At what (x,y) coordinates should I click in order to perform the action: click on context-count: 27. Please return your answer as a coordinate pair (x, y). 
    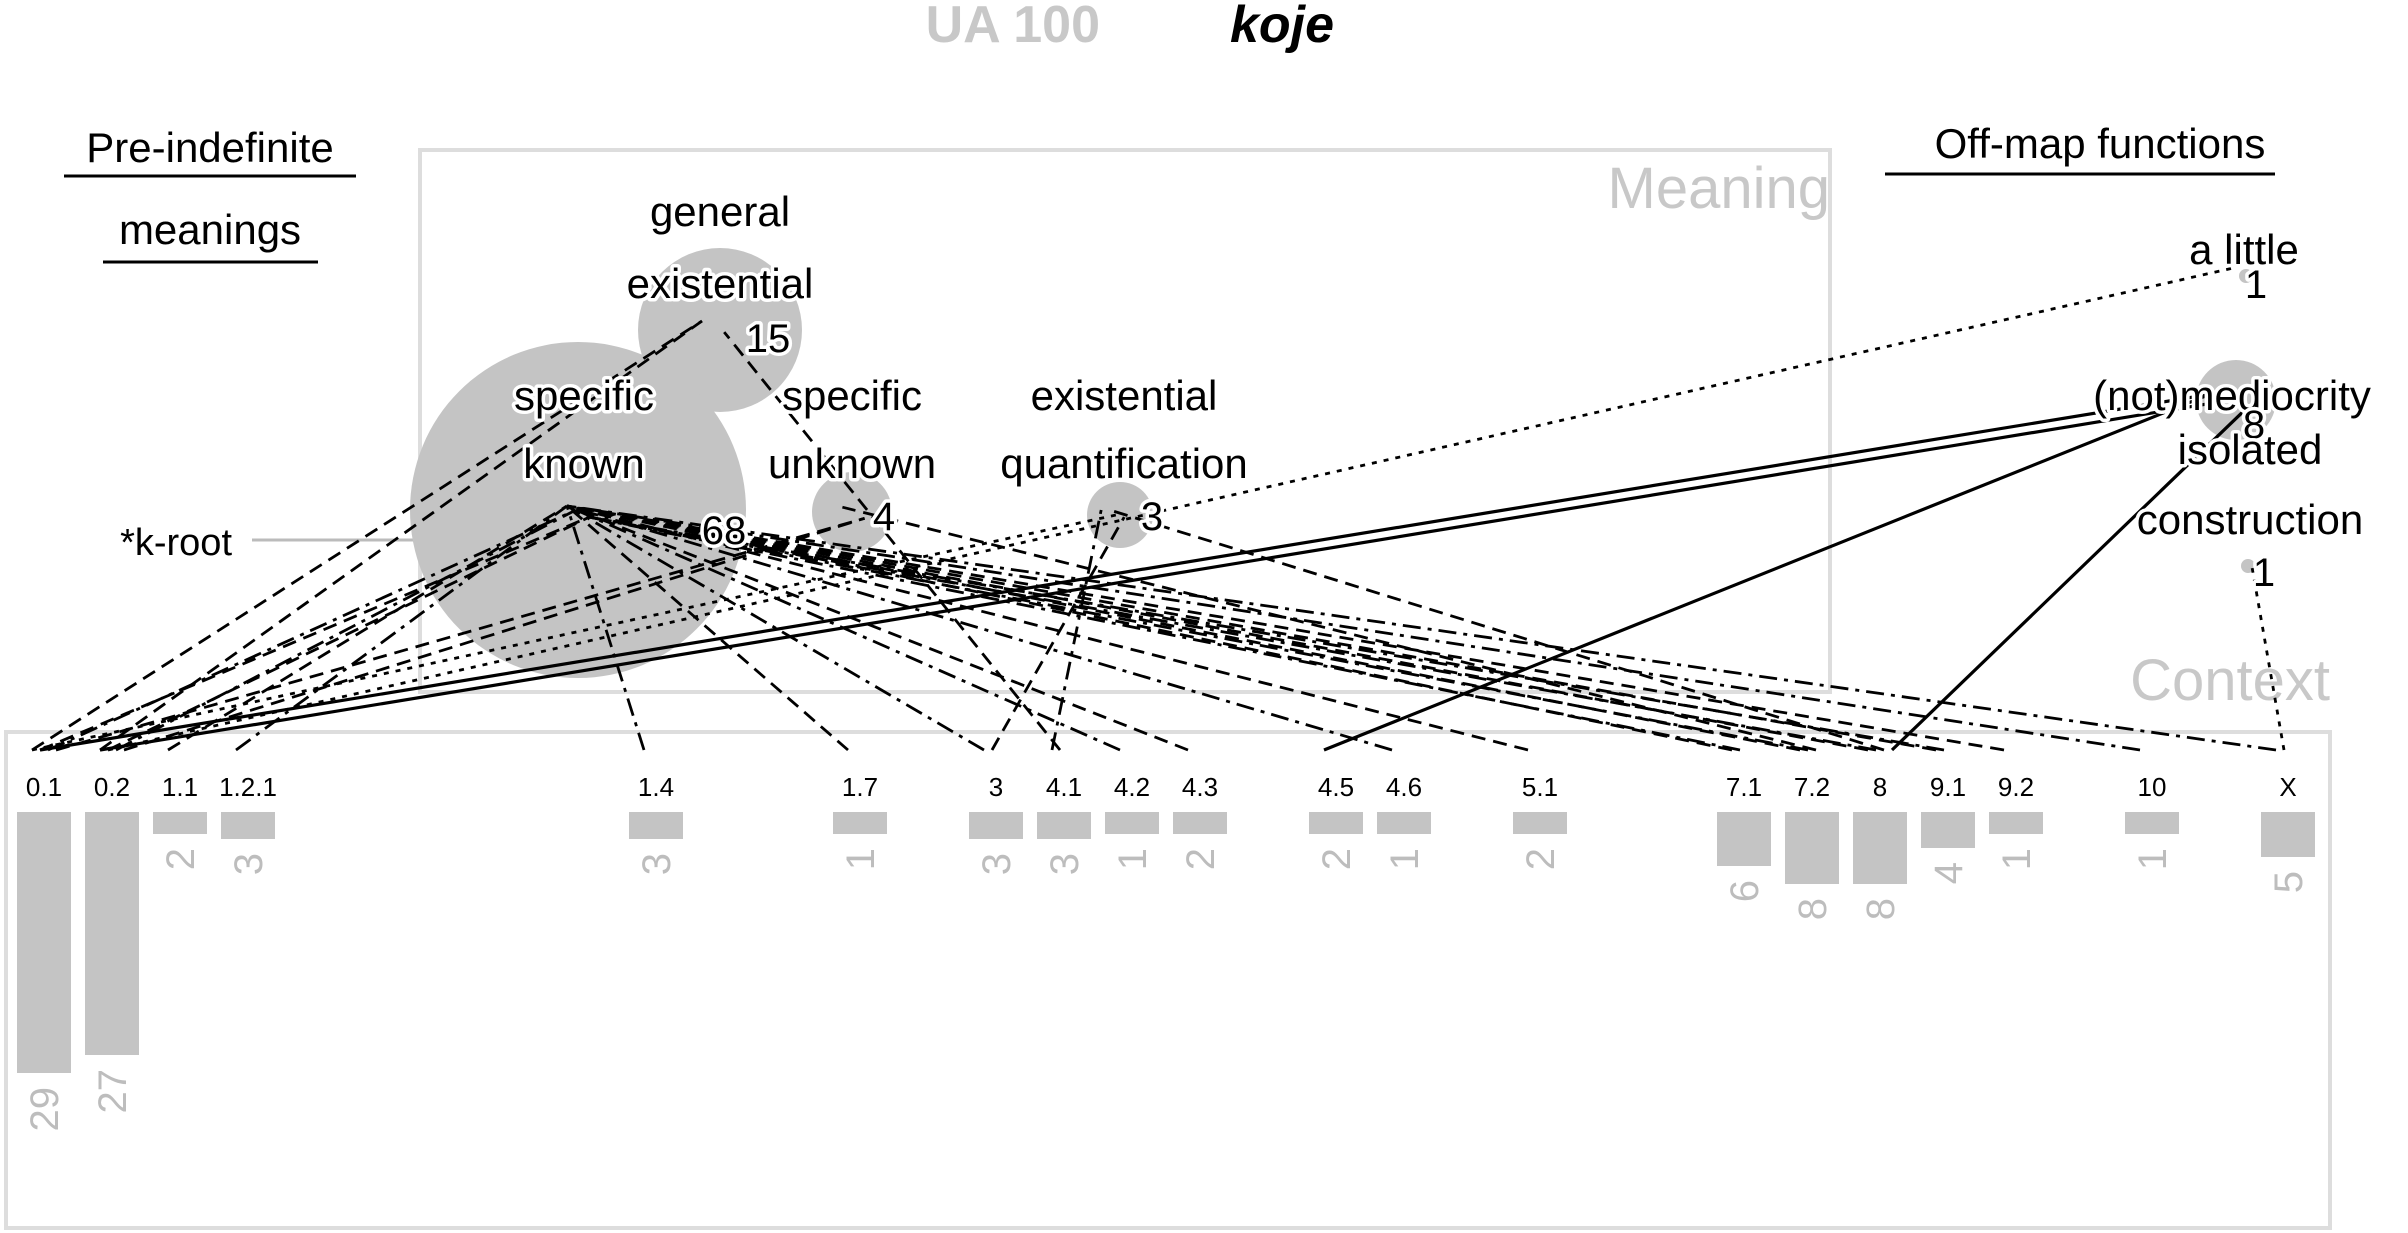
    Looking at the image, I should click on (113, 1091).